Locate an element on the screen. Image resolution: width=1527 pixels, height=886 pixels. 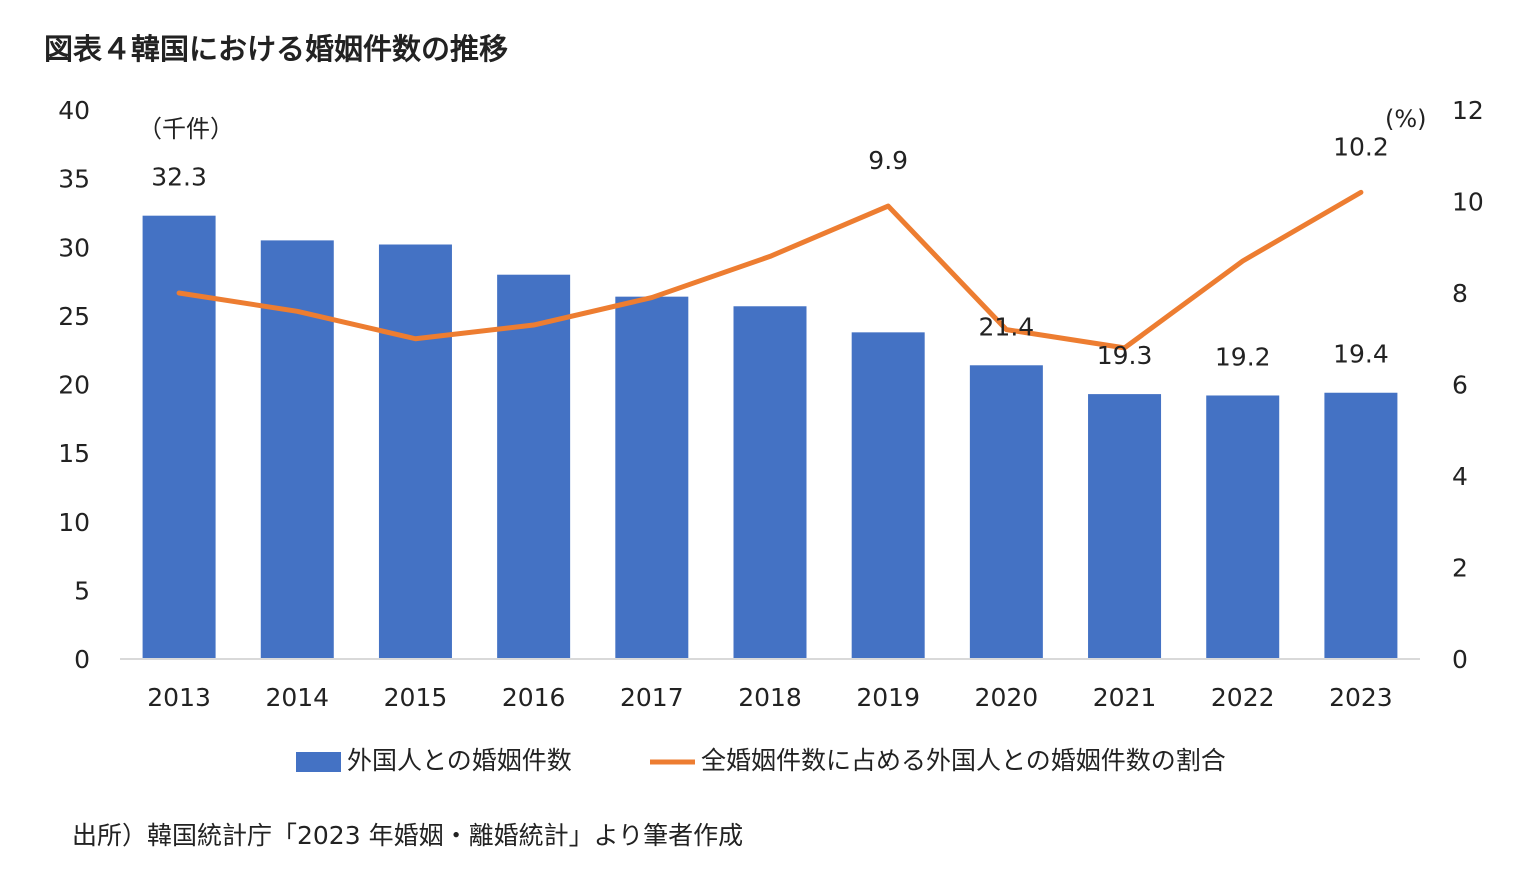
bar-data-label: 19.2 is located at coordinates (1243, 356).